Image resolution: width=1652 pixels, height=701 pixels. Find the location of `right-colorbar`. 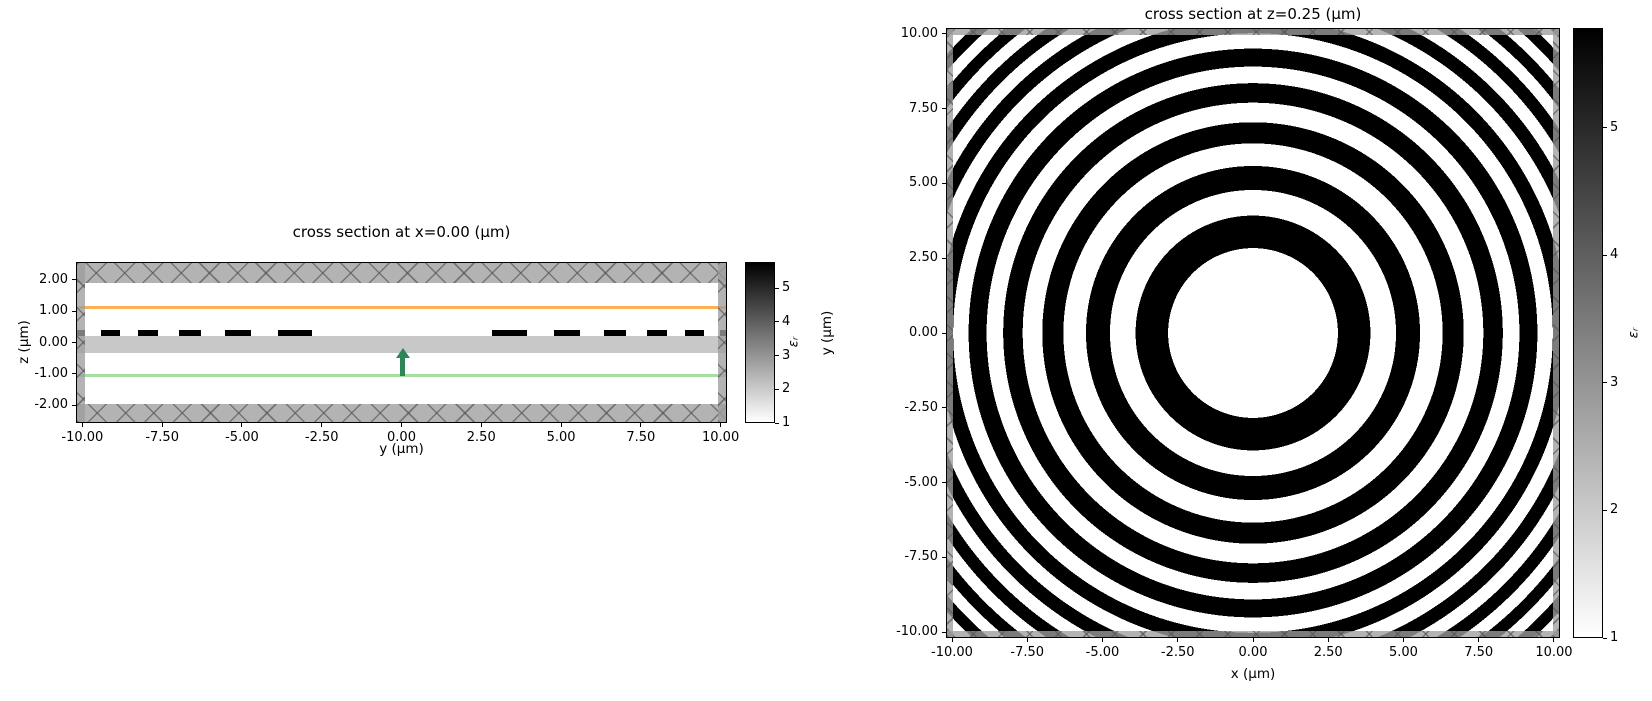

right-colorbar is located at coordinates (1588, 333).